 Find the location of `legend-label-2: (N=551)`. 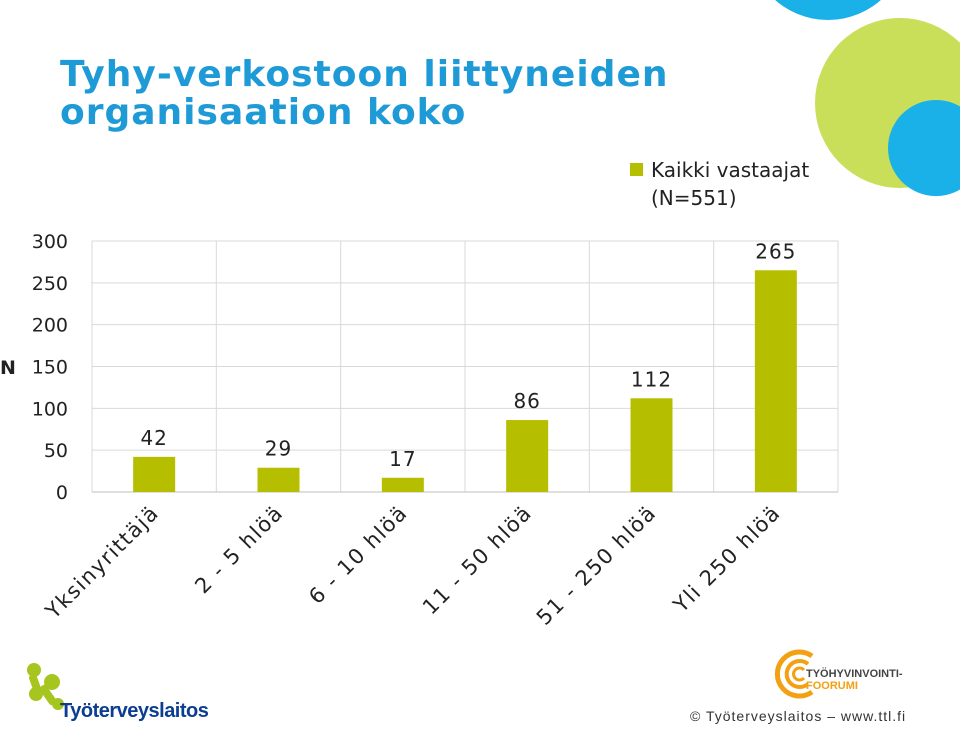

legend-label-2: (N=551) is located at coordinates (694, 198).